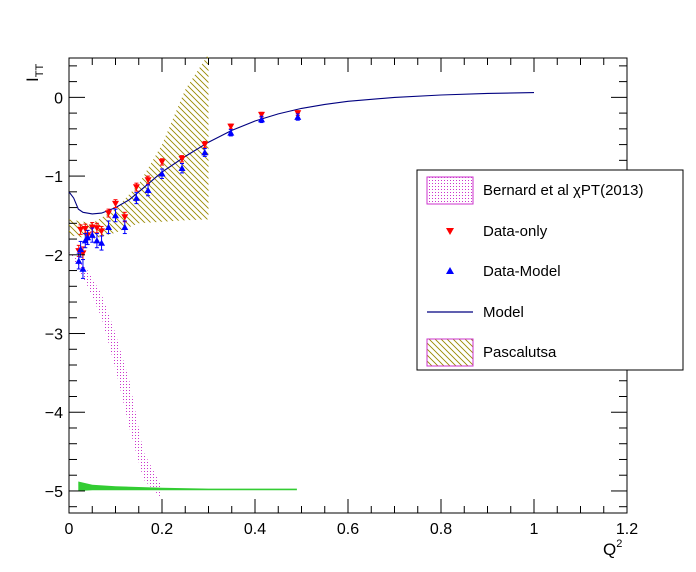 The image size is (696, 572). I want to click on x-tick-label: 0.8, so click(441, 529).